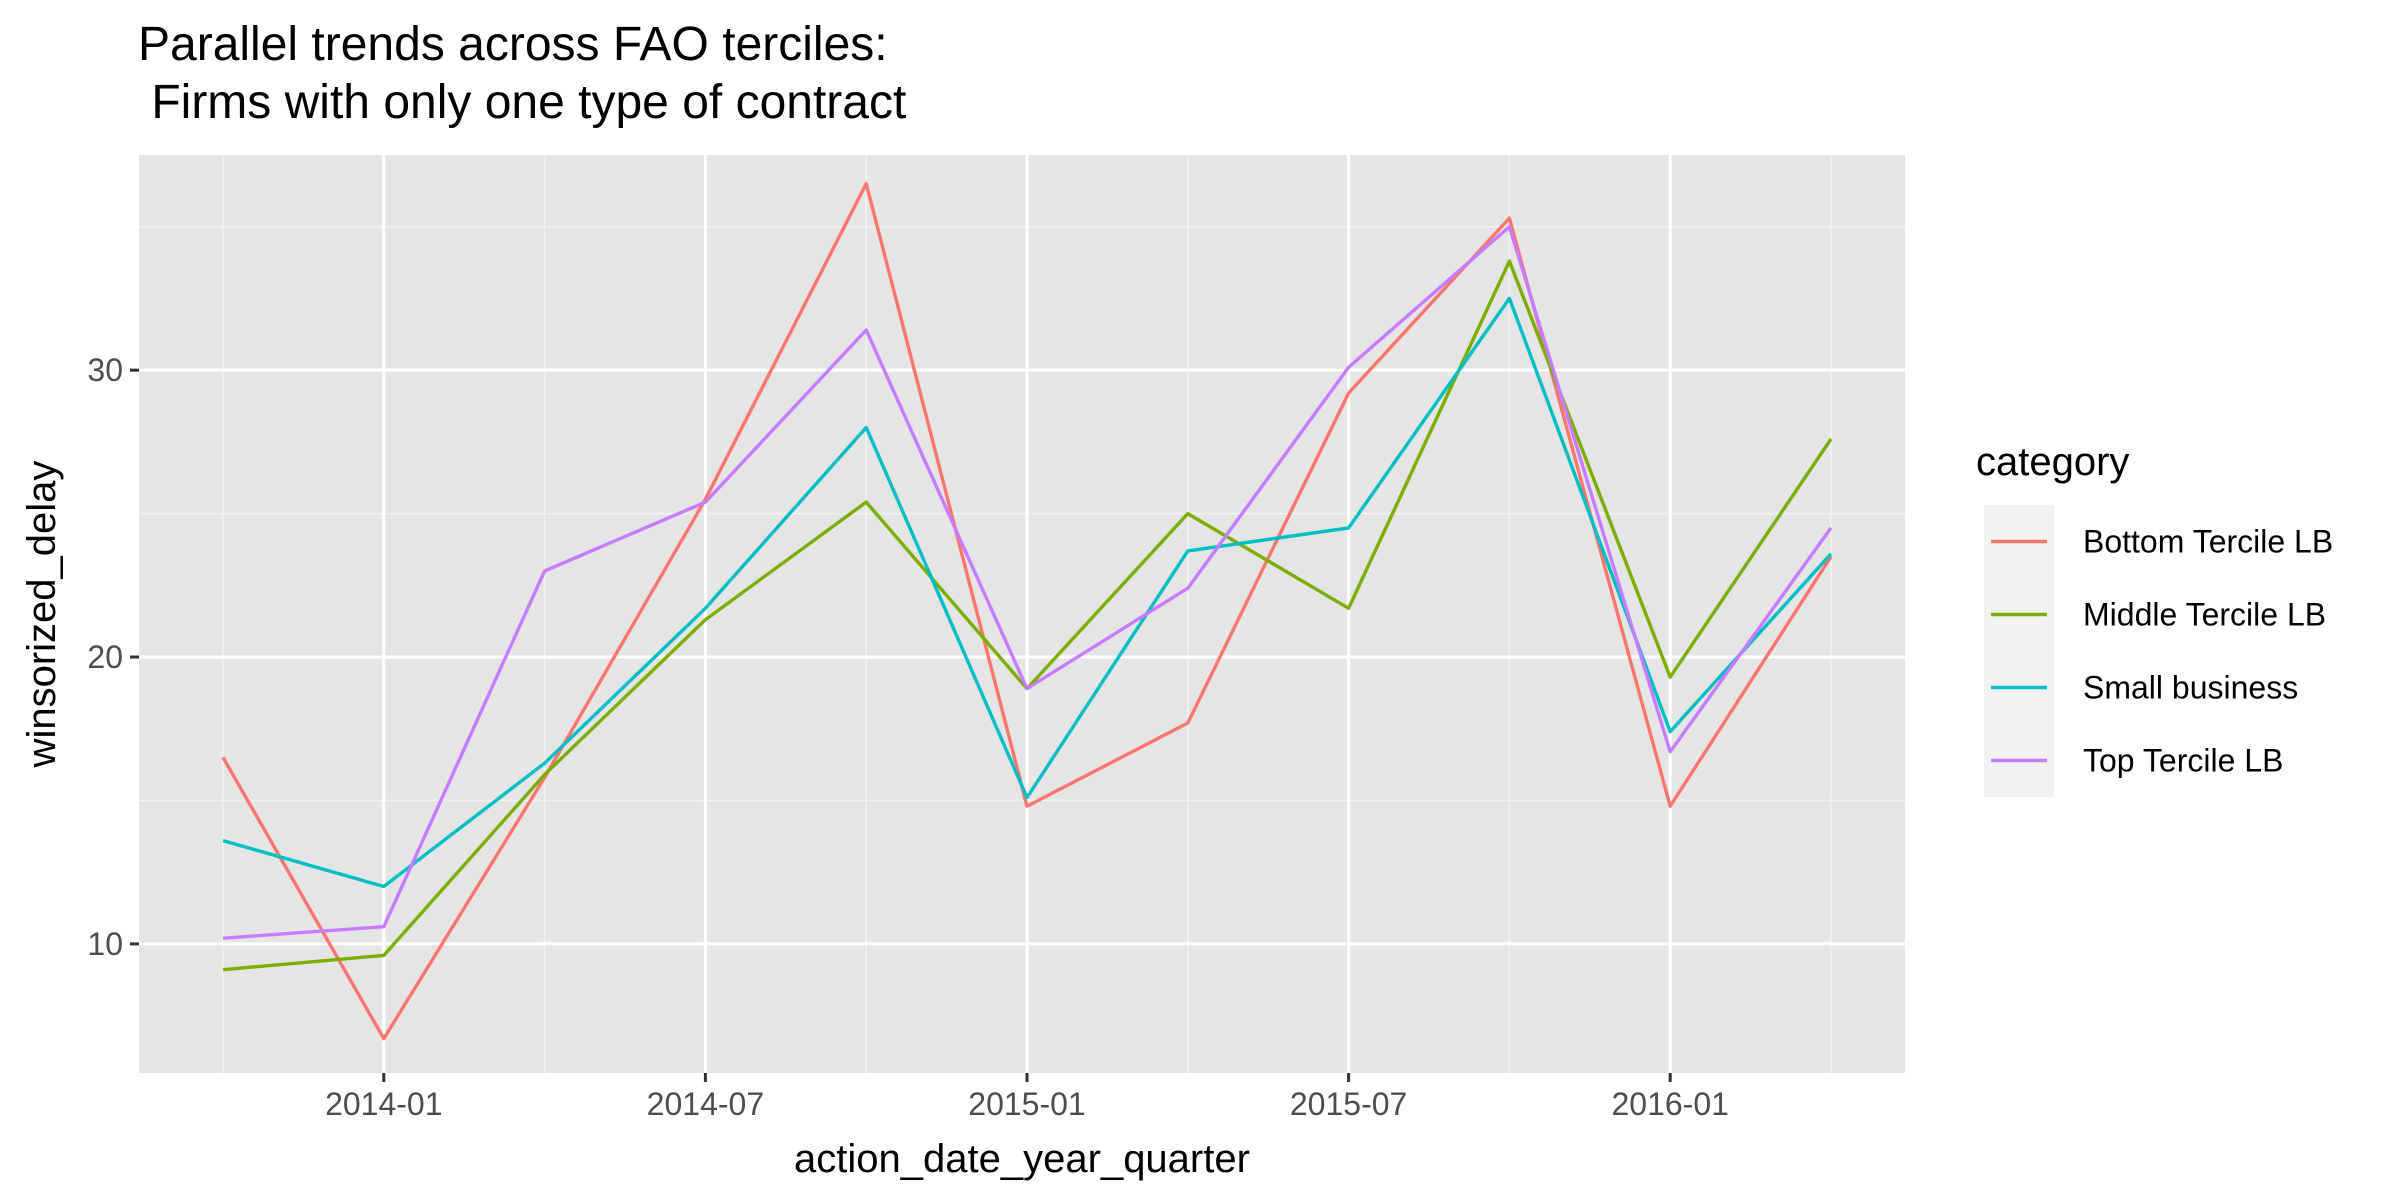 This screenshot has width=2400, height=1200. What do you see at coordinates (105, 370) in the screenshot?
I see `y-tick-label: 30` at bounding box center [105, 370].